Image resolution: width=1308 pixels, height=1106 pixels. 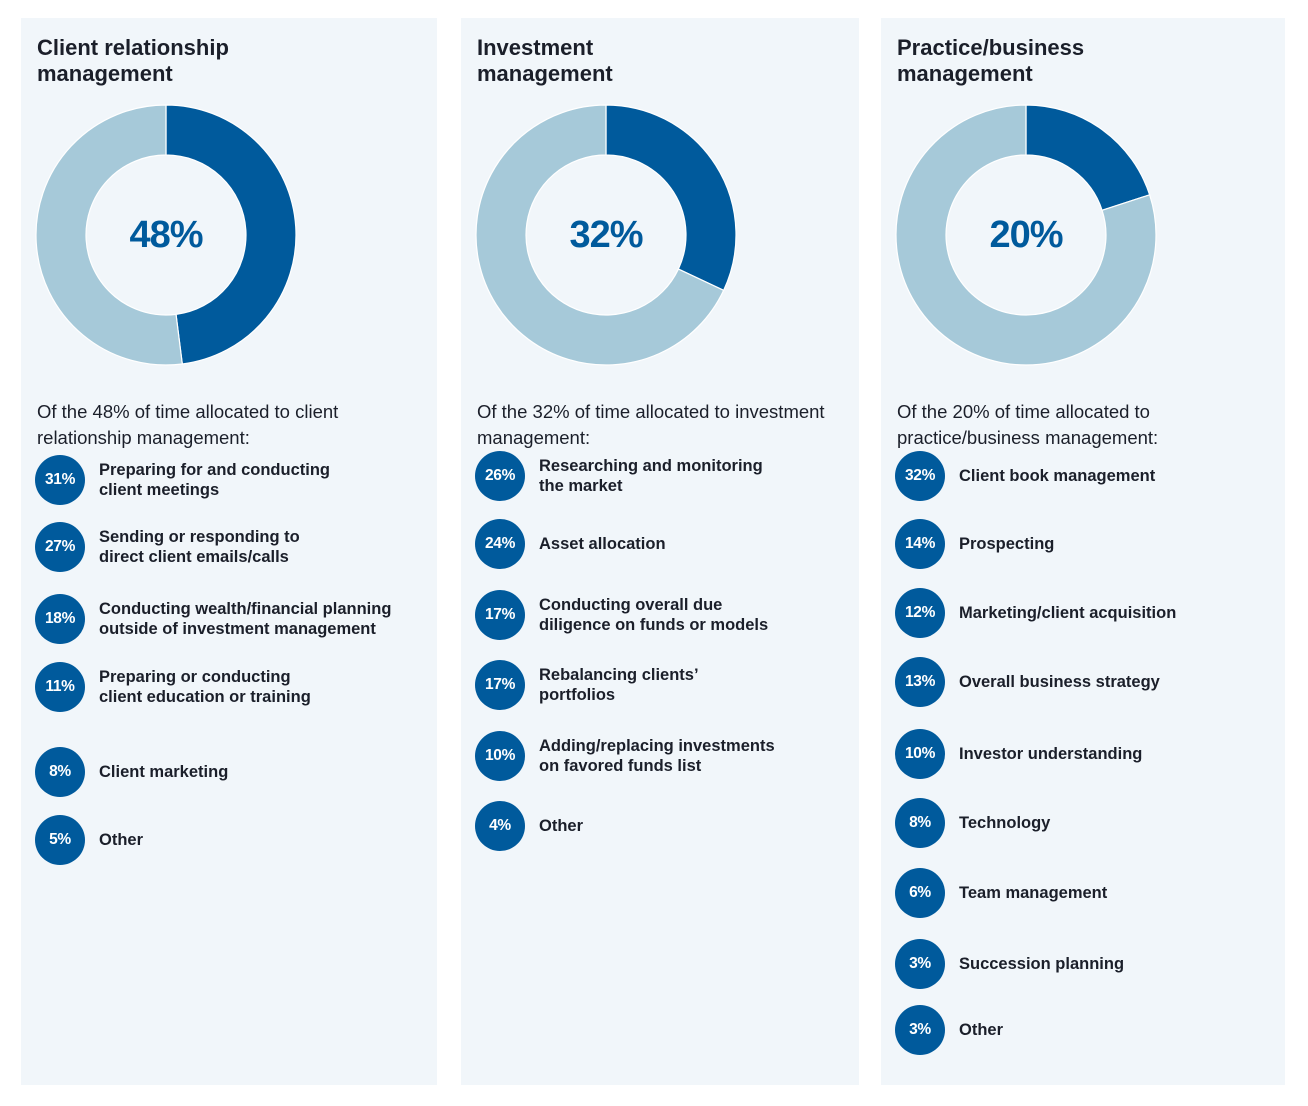 I want to click on breakdown-item-label: Overall business strategy, so click(x=1059, y=682).